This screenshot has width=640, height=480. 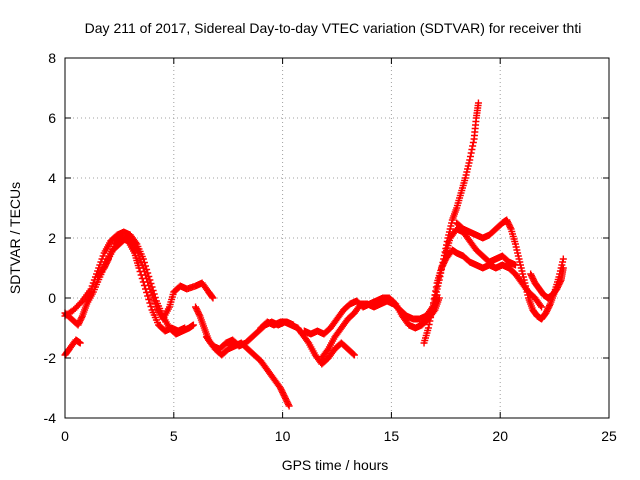 I want to click on x-tick-label: 10, so click(x=283, y=436).